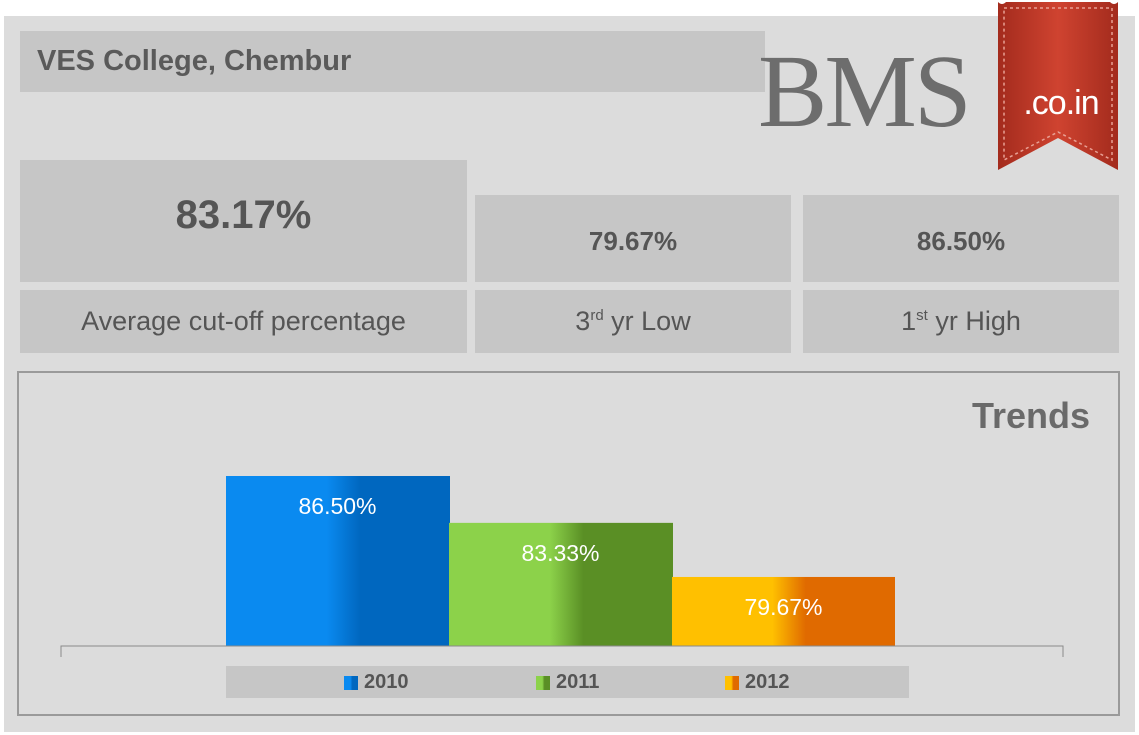 This screenshot has width=1139, height=735. I want to click on legend-item-2012: 2012, so click(757, 682).